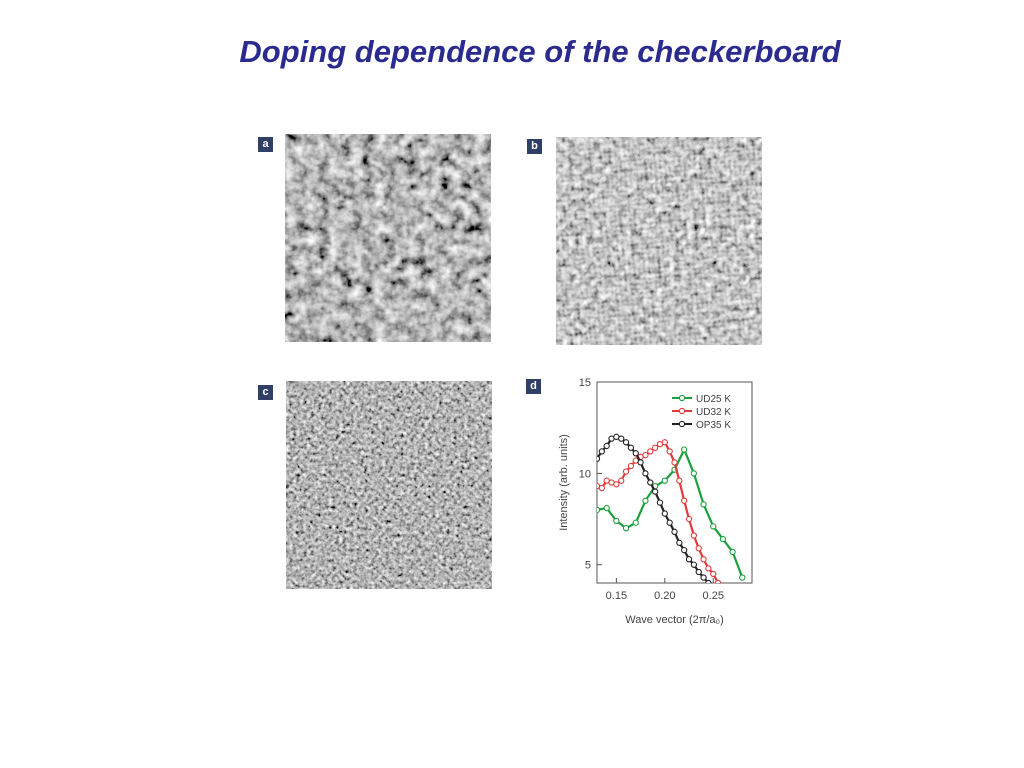 The height and width of the screenshot is (768, 1024). Describe the element at coordinates (664, 596) in the screenshot. I see `x-tick-label: 0.20` at that location.